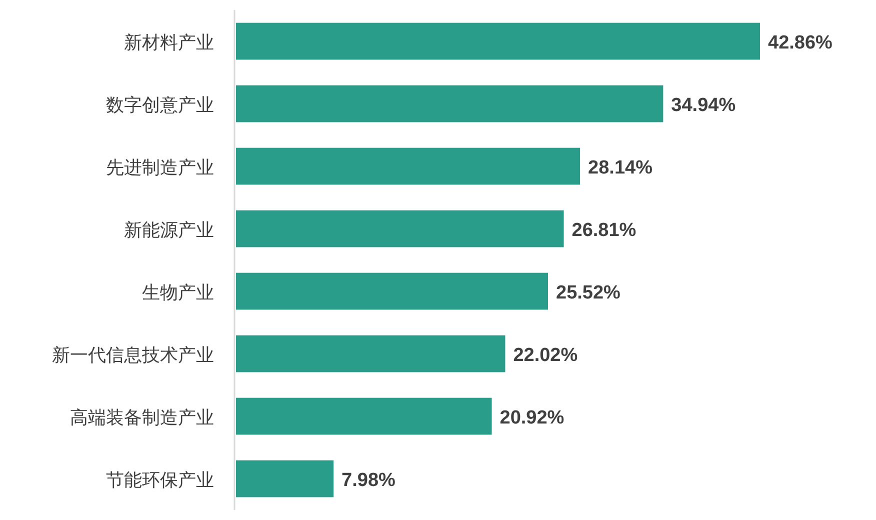 Image resolution: width=876 pixels, height=520 pixels. Describe the element at coordinates (800, 43) in the screenshot. I see `data-label: 42.86%` at that location.